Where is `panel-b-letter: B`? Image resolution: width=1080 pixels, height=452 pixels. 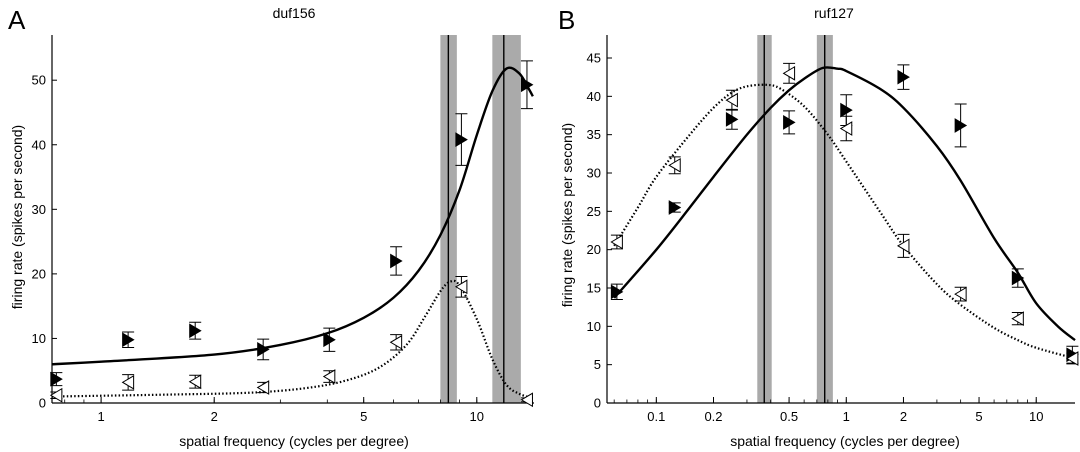
panel-b-letter: B is located at coordinates (566, 20).